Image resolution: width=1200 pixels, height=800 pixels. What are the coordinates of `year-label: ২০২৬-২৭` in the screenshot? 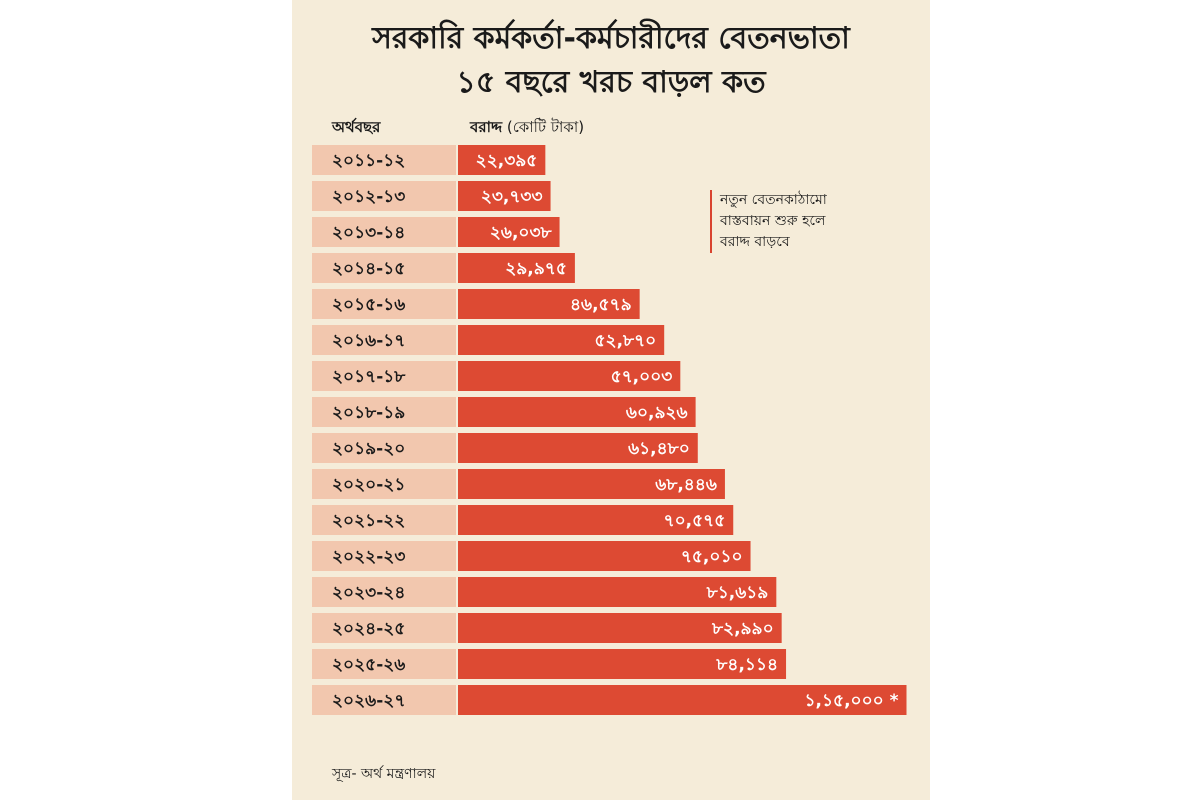 It's located at (368, 701).